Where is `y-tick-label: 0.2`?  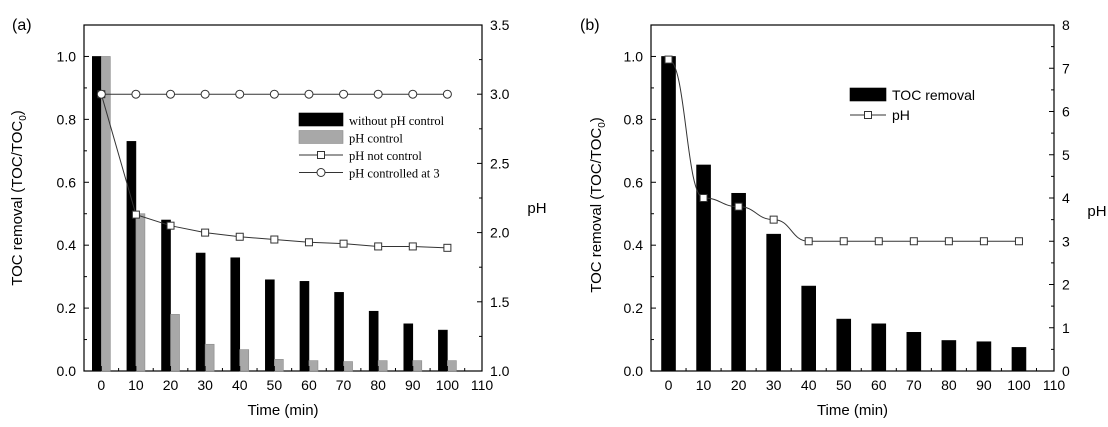
y-tick-label: 0.2 is located at coordinates (634, 308).